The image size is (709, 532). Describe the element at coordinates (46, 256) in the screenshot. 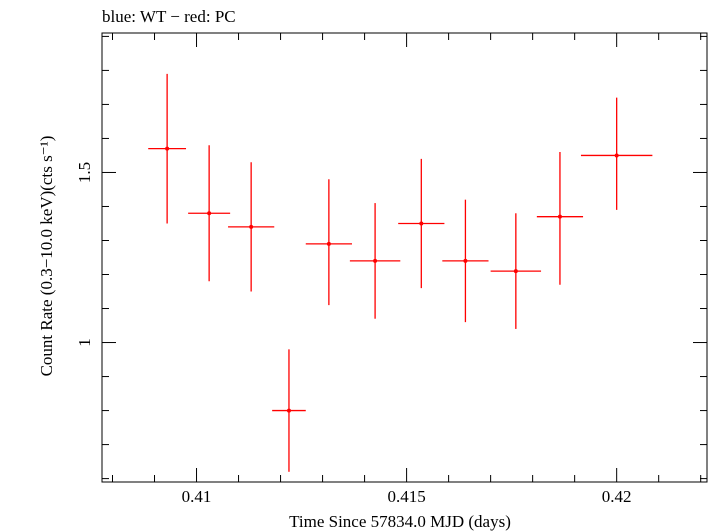

I see `y-axis-label: Count Rate (0.3−10.0 keV)(cts s⁻¹)` at that location.